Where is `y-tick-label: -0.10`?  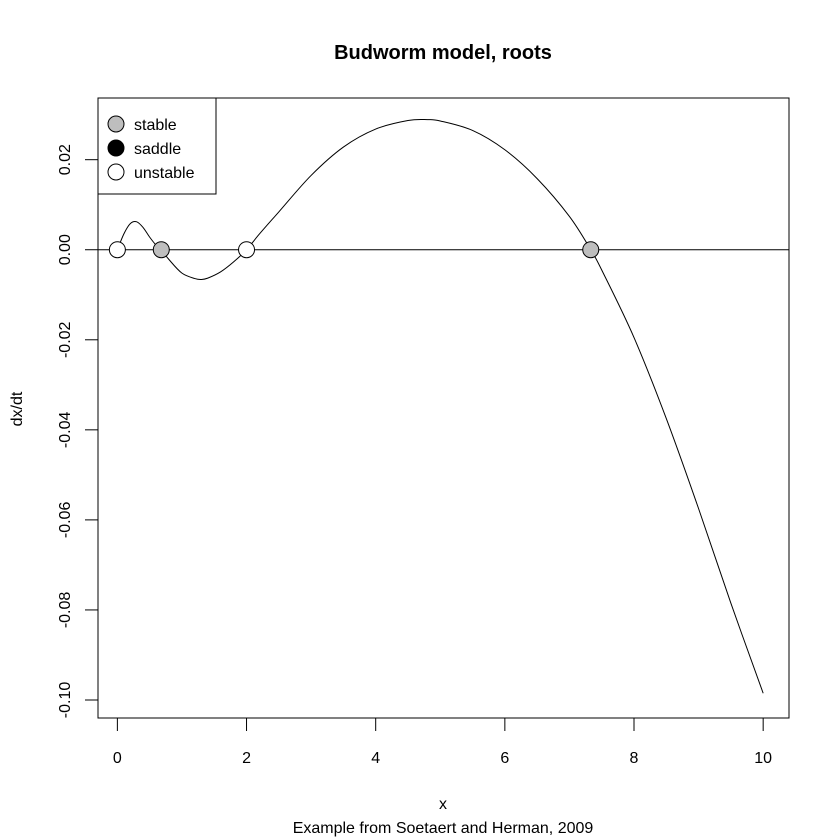 y-tick-label: -0.10 is located at coordinates (65, 700).